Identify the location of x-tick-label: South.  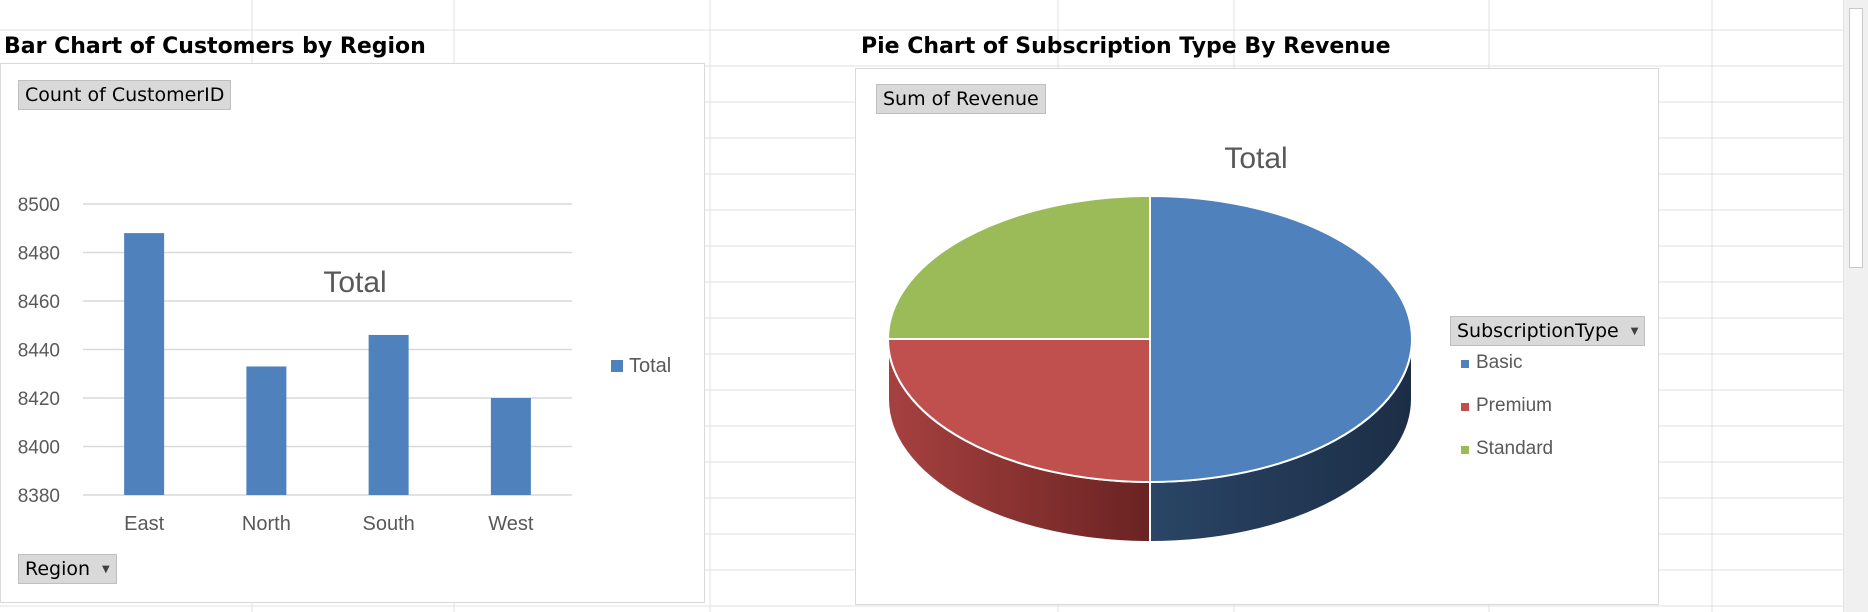
(388, 524).